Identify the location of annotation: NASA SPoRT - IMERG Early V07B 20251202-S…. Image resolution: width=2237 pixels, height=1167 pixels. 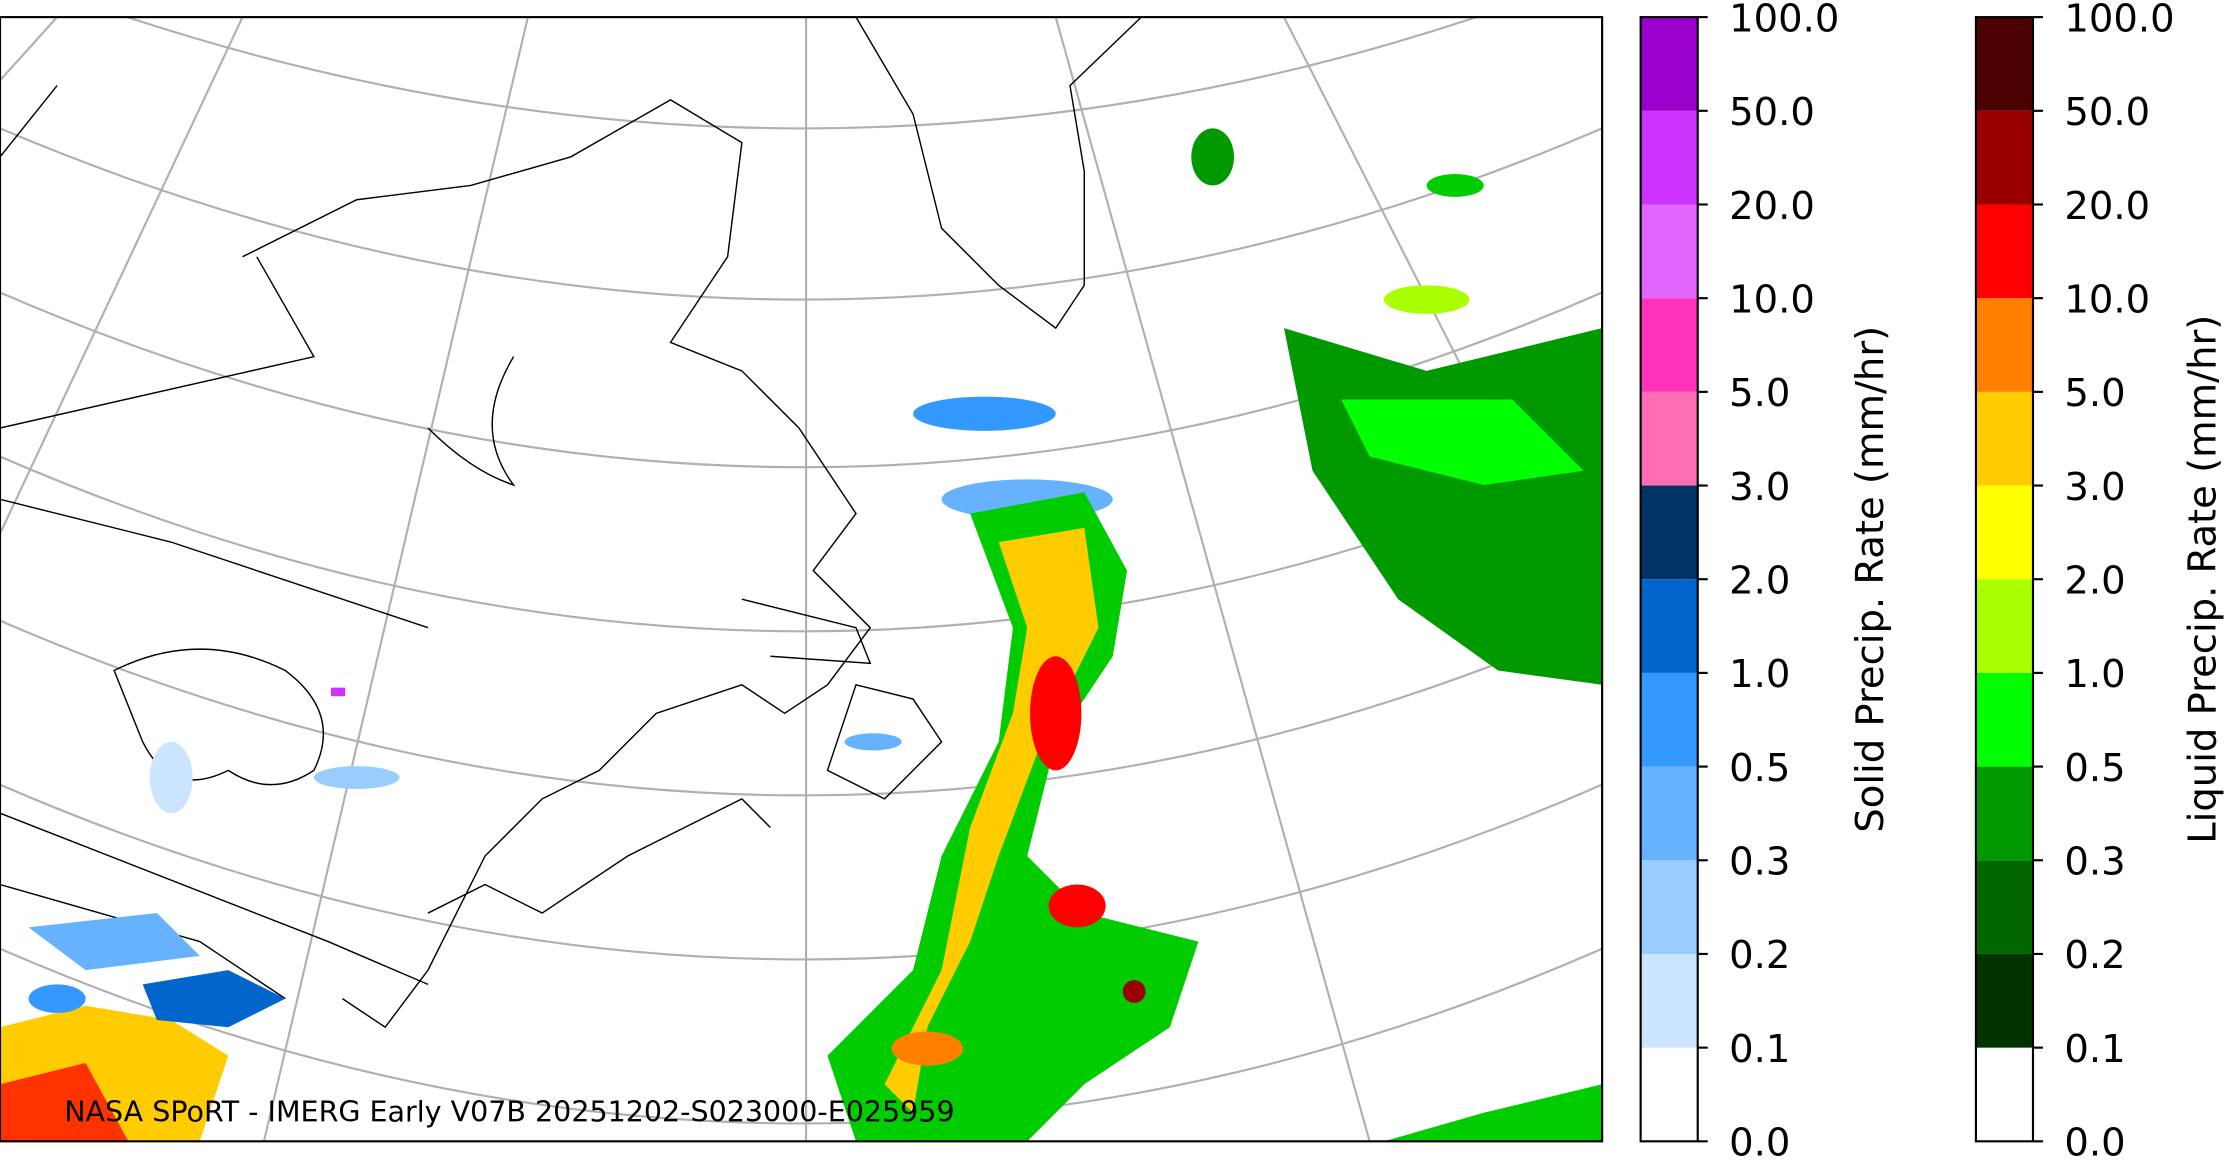
(509, 1111).